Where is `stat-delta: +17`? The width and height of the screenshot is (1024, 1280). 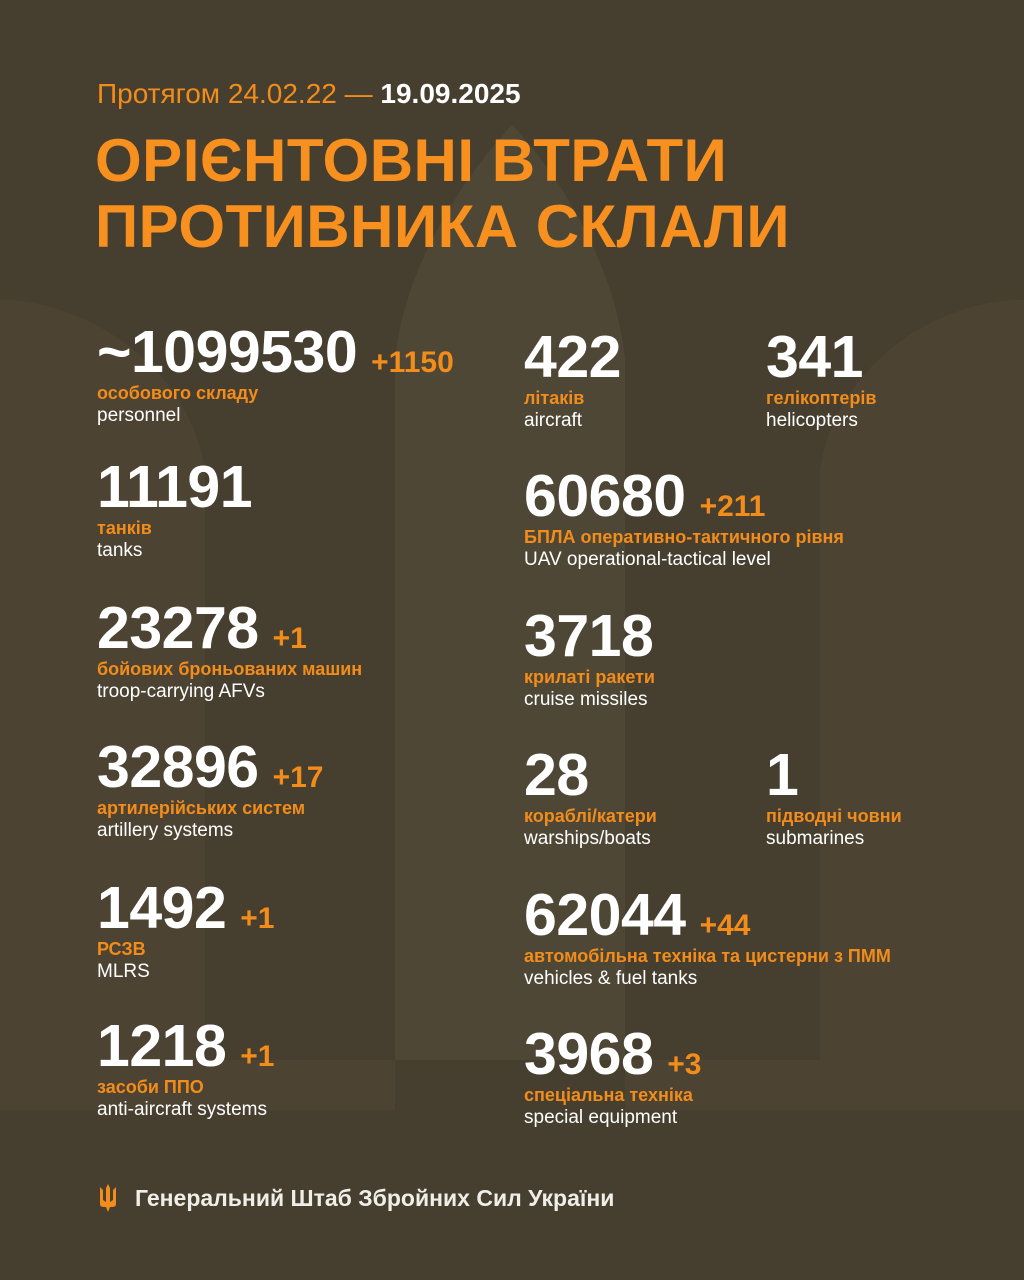 stat-delta: +17 is located at coordinates (298, 777).